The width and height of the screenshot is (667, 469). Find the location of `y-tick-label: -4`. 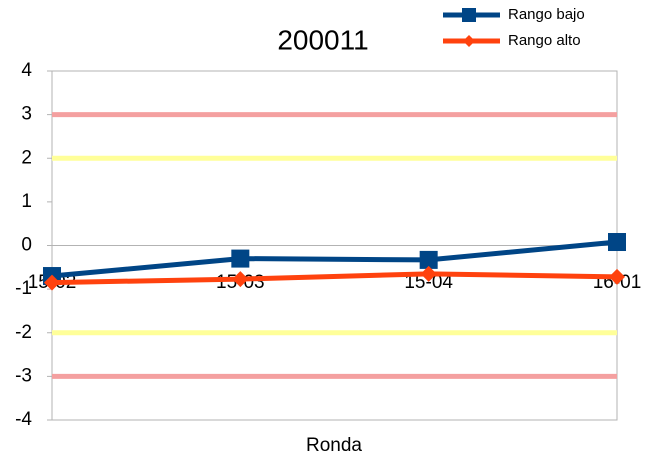

y-tick-label: -4 is located at coordinates (23, 419).